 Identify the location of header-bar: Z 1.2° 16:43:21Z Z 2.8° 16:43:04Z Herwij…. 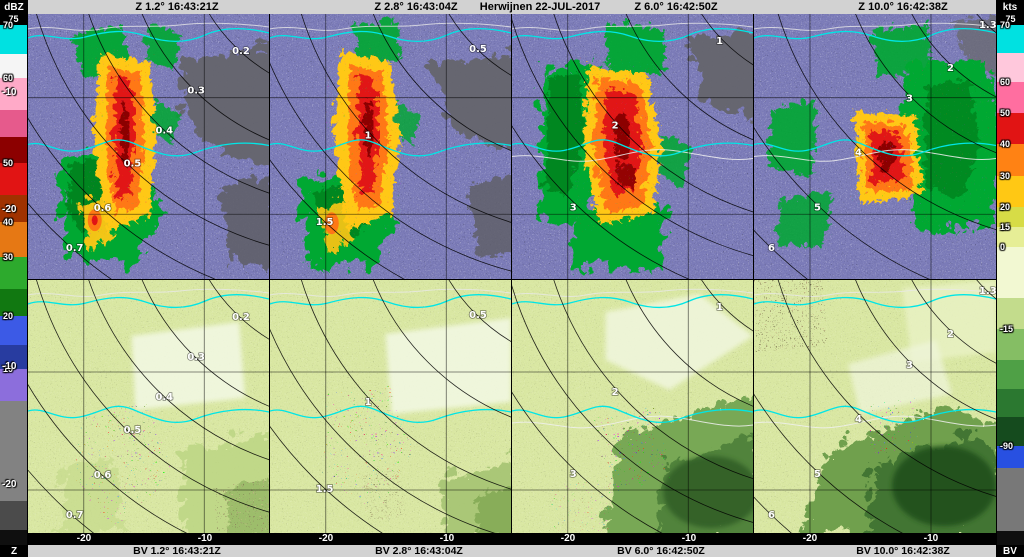
(512, 7).